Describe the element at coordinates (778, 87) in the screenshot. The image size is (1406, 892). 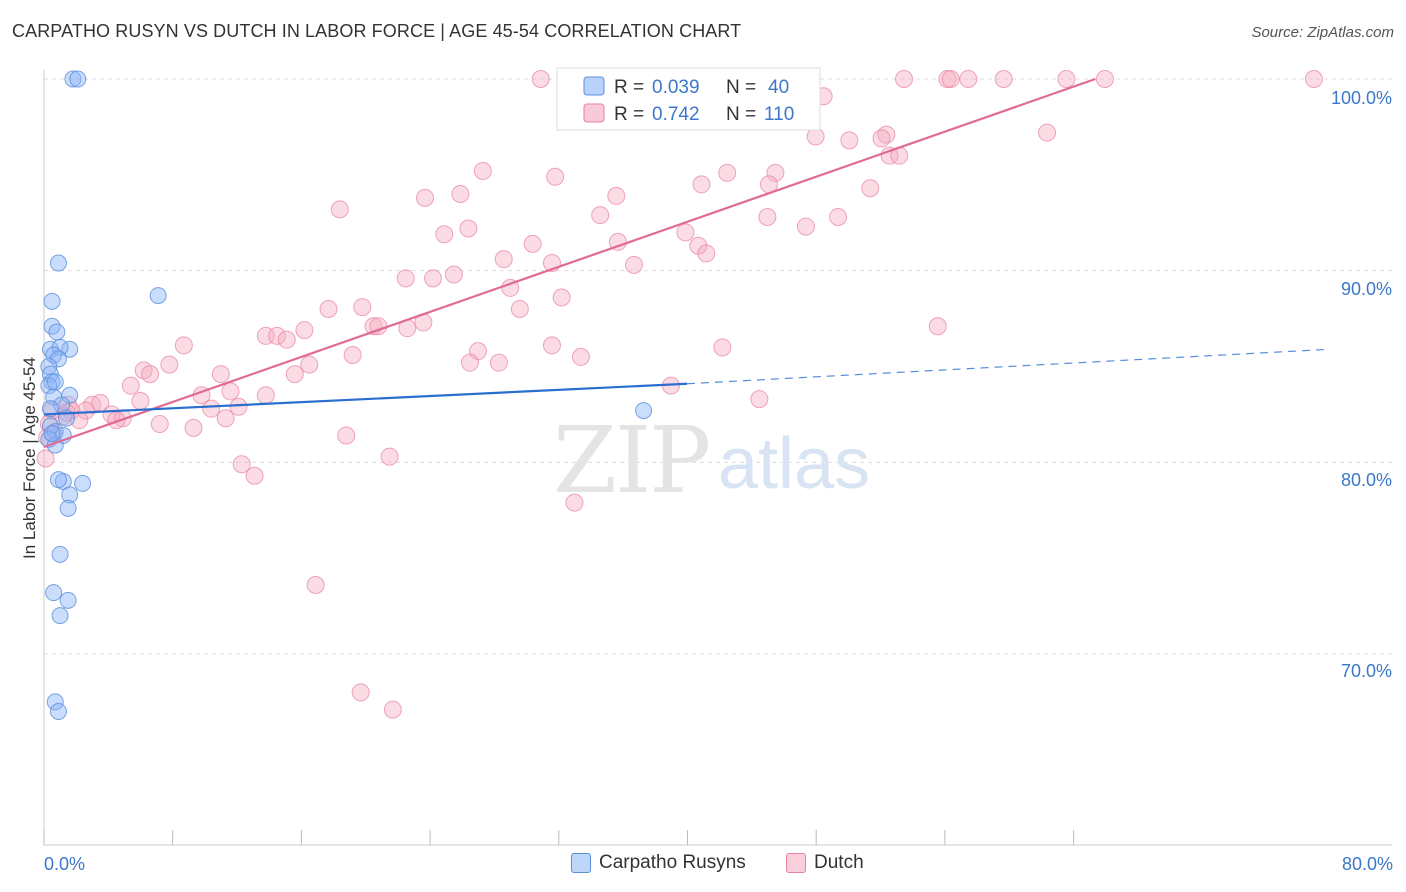
I see `legend-n-value-carpatho: 40` at that location.